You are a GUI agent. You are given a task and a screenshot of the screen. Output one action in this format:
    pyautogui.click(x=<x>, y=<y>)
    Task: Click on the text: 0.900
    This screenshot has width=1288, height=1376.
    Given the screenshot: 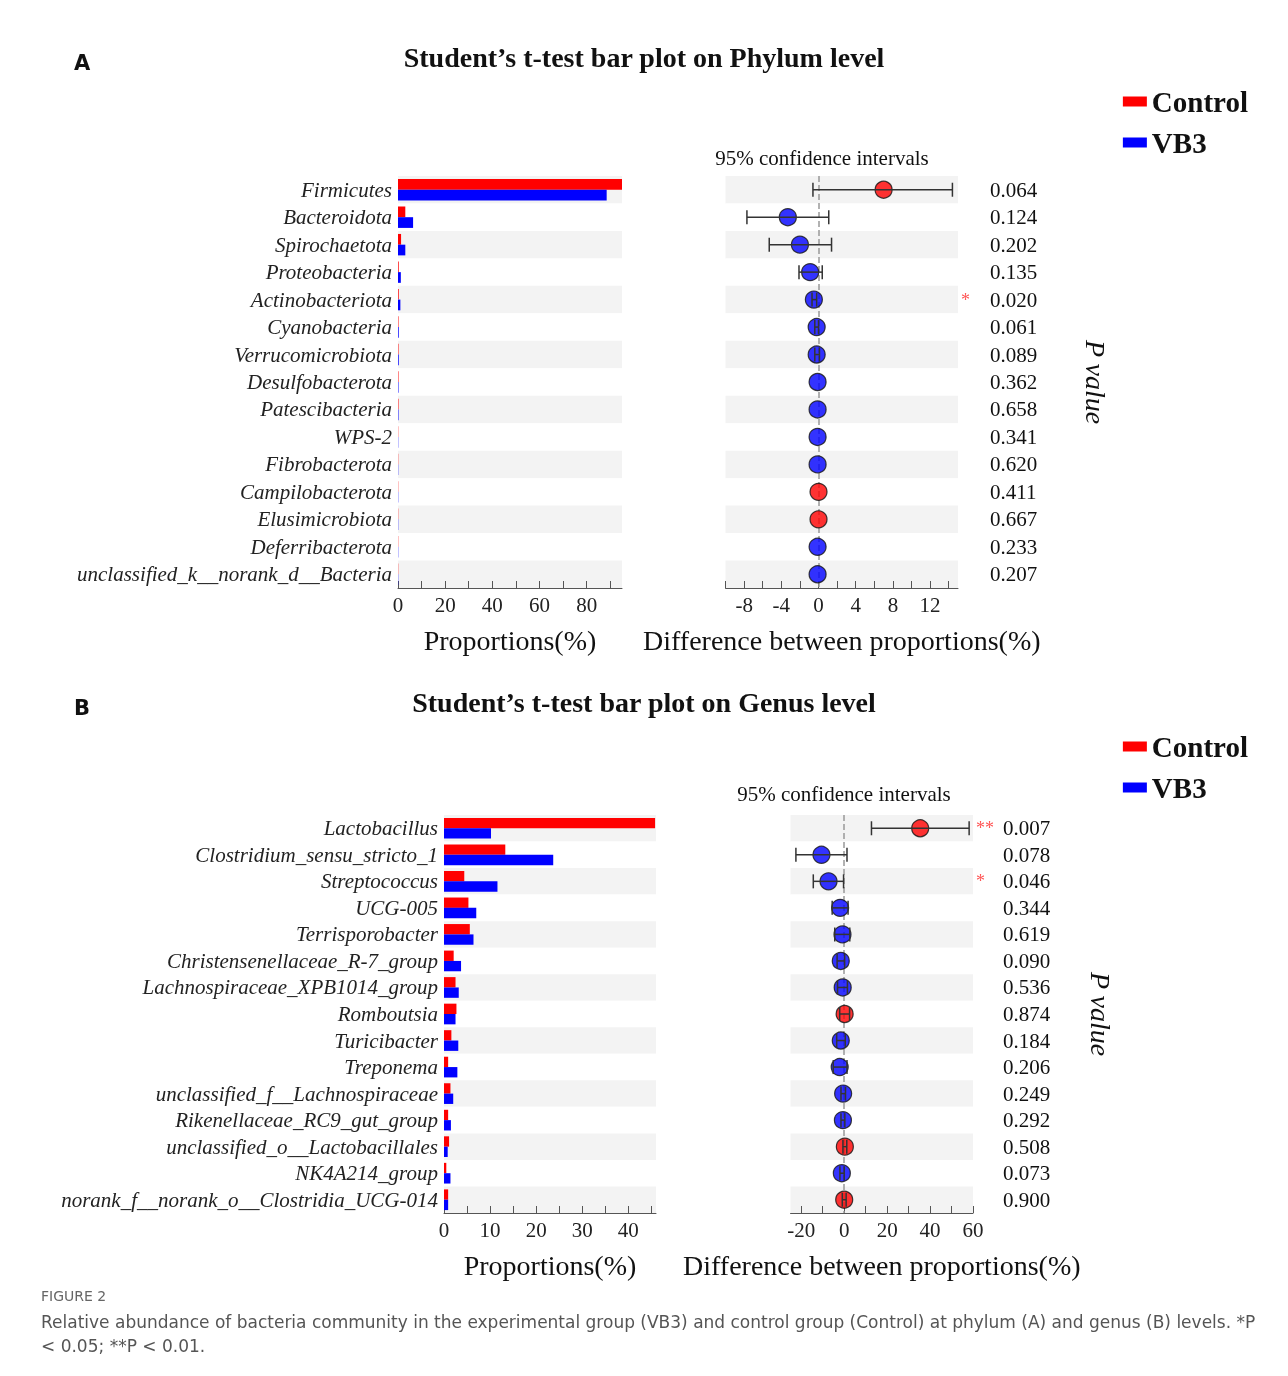 What is the action you would take?
    pyautogui.click(x=1027, y=1199)
    